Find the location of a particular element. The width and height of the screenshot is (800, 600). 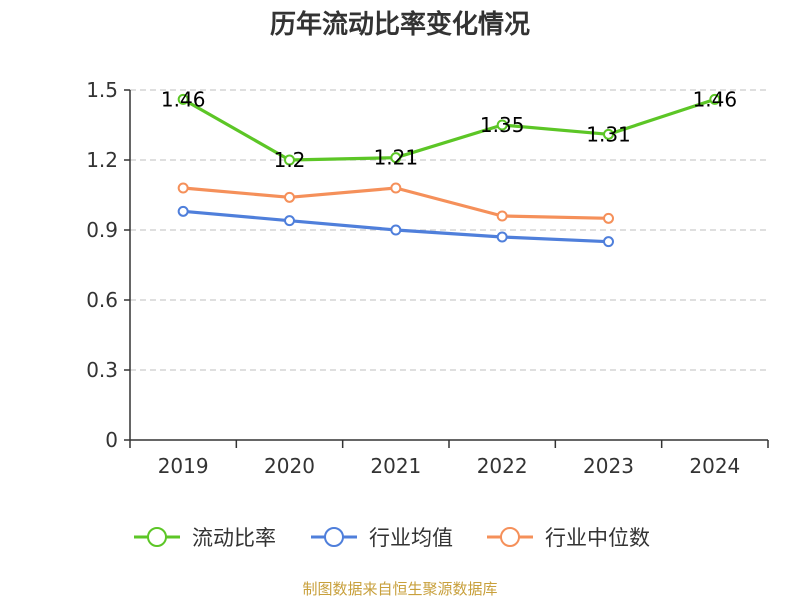

series-line is located at coordinates (449, 129).